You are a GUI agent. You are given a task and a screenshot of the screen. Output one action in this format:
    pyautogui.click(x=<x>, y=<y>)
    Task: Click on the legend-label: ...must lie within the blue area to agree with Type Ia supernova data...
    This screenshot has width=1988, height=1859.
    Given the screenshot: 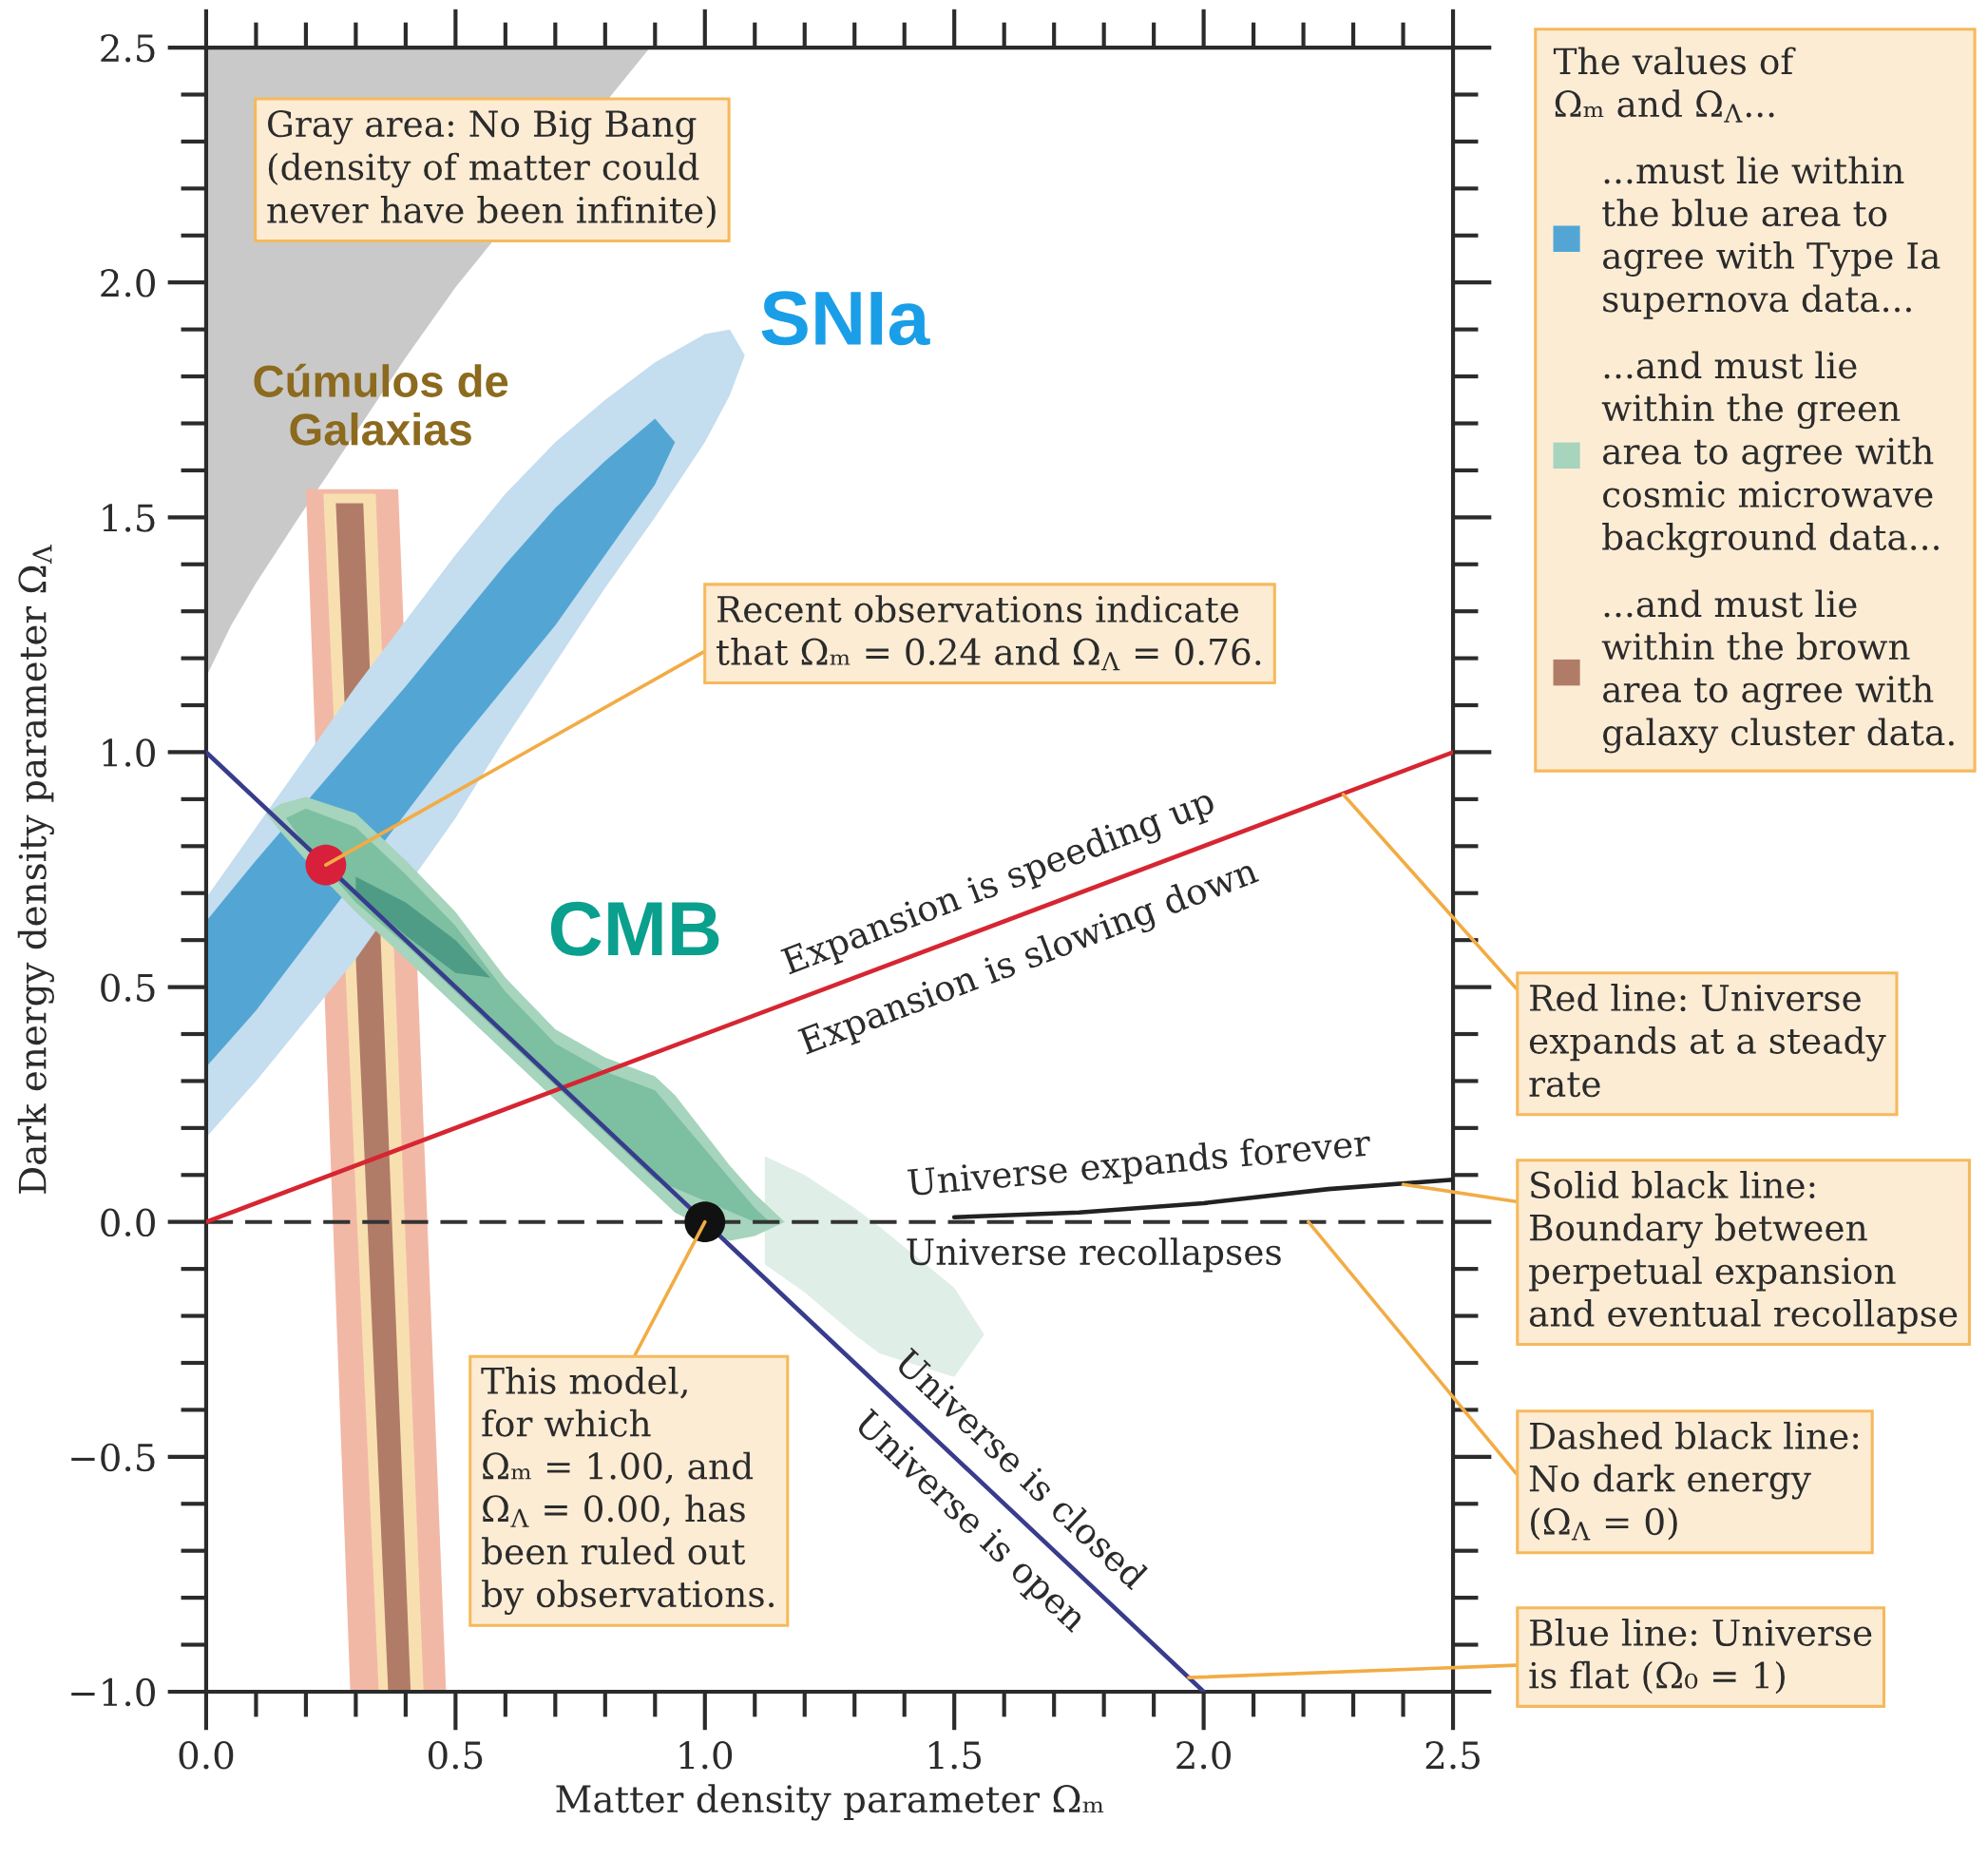 What is the action you would take?
    pyautogui.click(x=1771, y=237)
    